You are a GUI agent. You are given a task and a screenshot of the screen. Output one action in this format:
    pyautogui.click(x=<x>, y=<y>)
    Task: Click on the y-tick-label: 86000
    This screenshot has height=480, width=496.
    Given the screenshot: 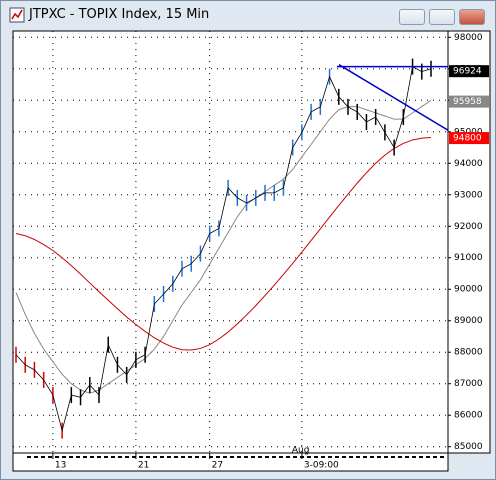 What is the action you would take?
    pyautogui.click(x=468, y=416)
    